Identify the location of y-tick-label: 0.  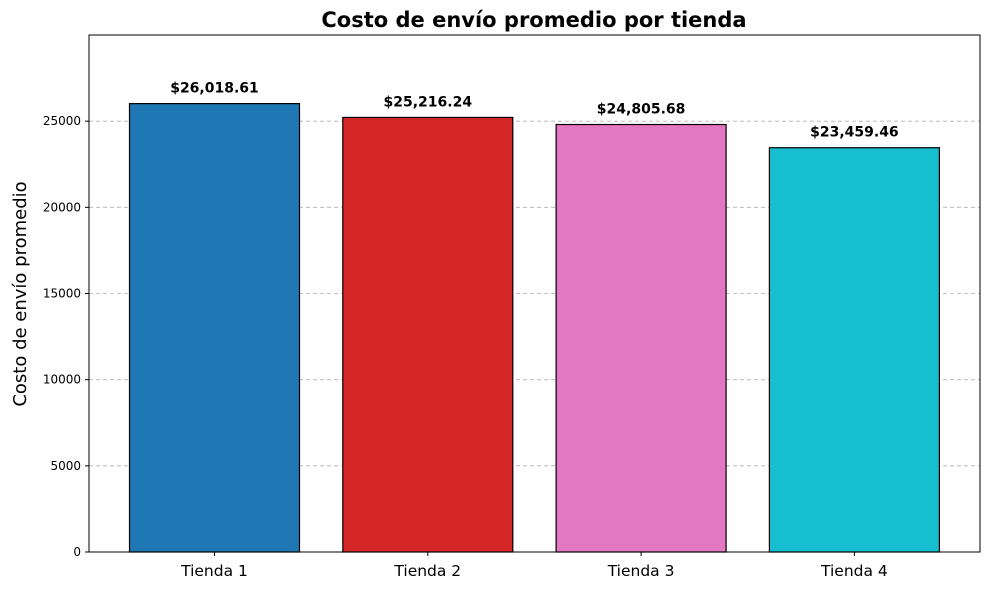
(77, 552).